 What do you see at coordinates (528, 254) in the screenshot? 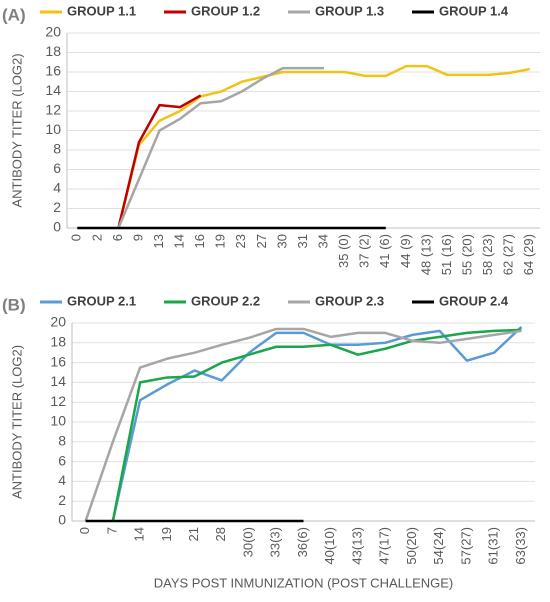
I see `x-tick-label: 64 (29)` at bounding box center [528, 254].